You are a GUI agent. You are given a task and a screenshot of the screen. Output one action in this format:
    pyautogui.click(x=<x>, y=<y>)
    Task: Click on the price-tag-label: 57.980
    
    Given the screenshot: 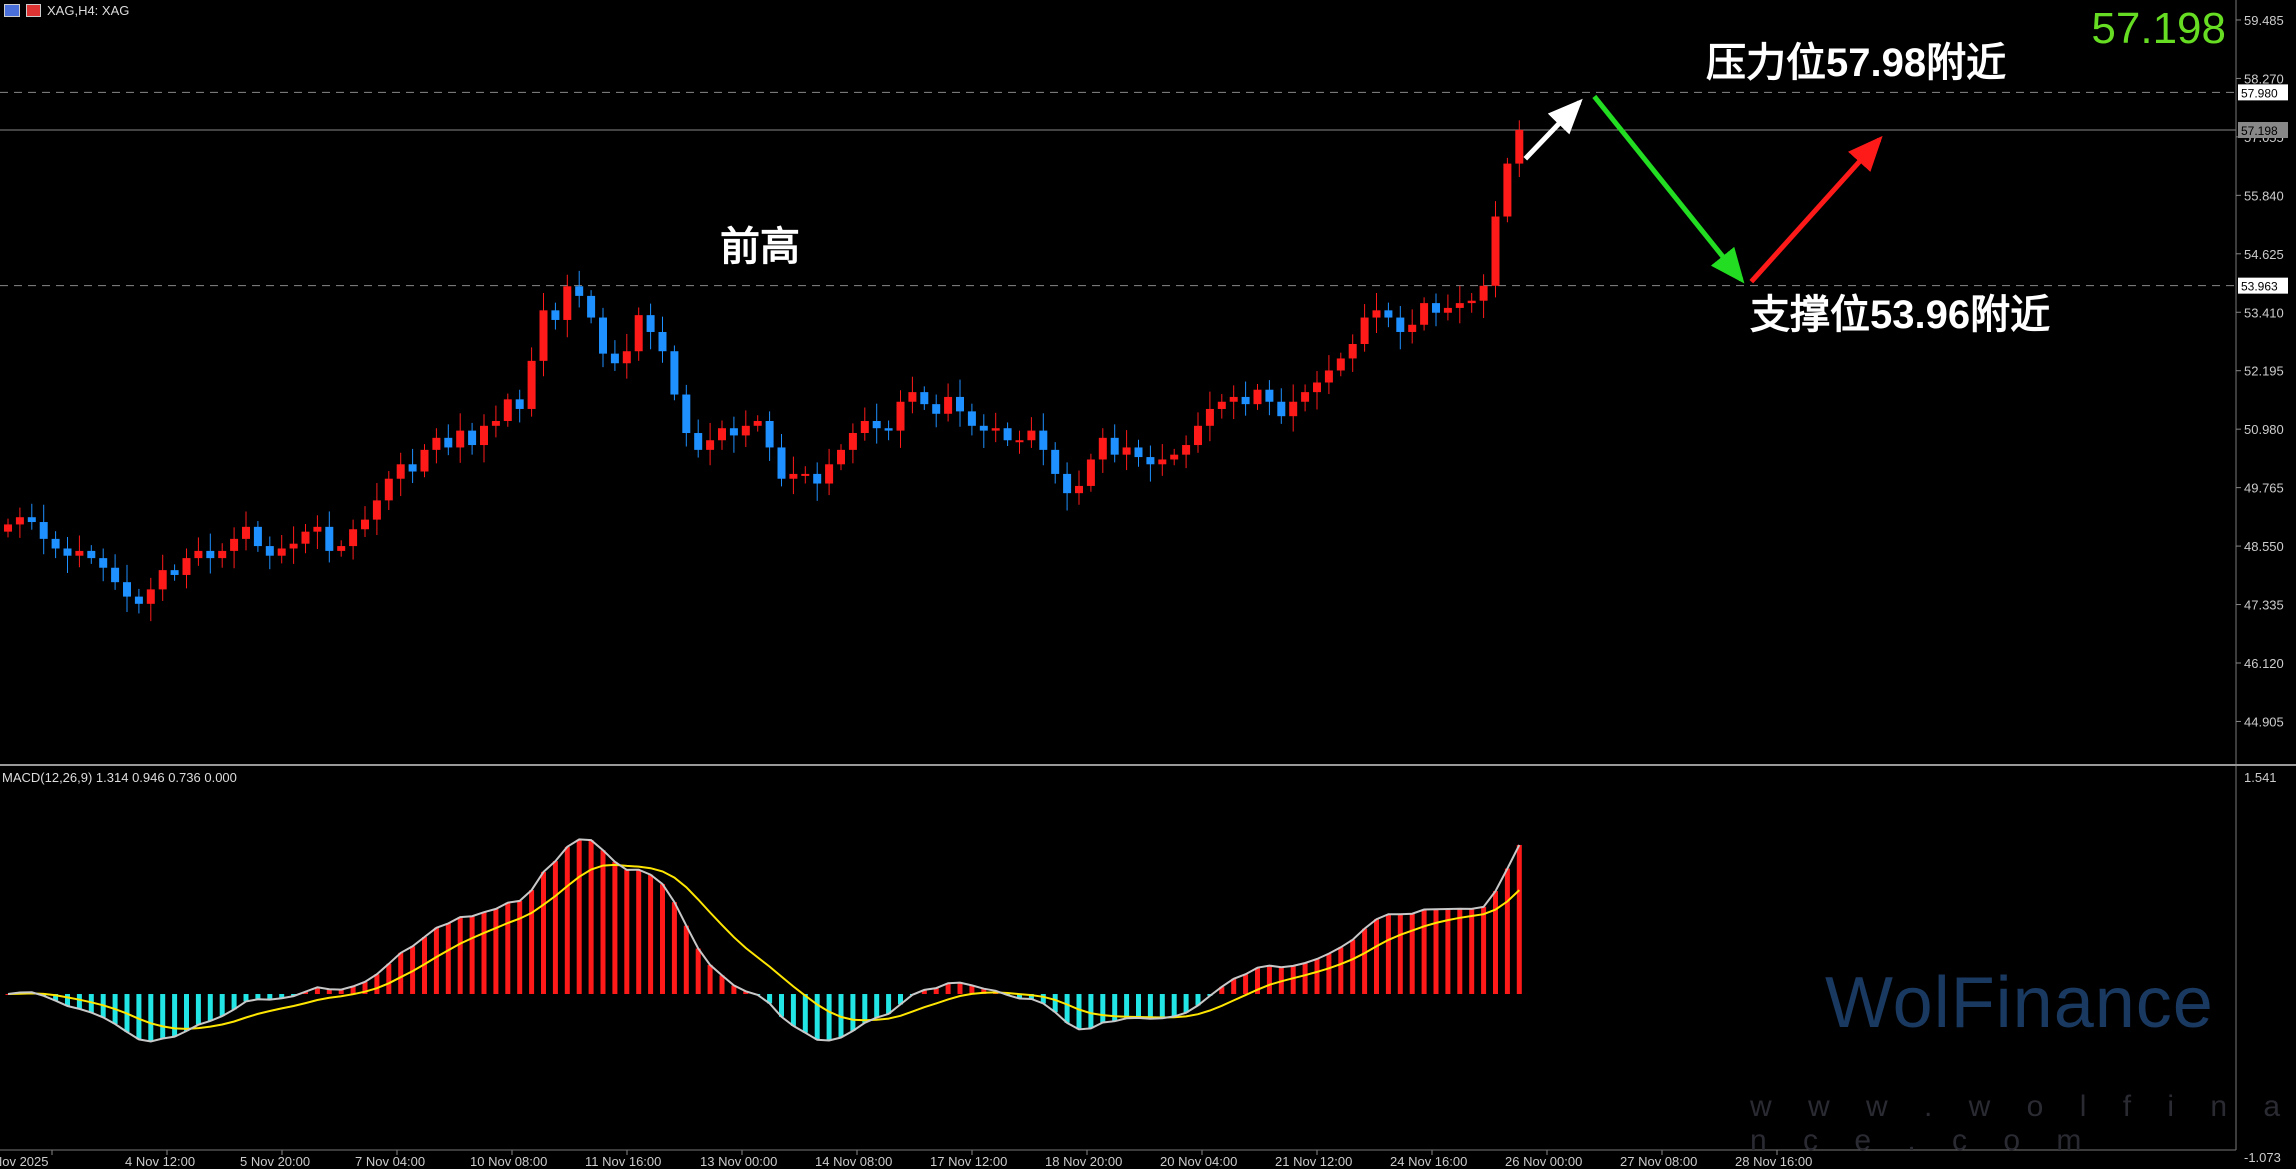 What is the action you would take?
    pyautogui.click(x=2259, y=93)
    